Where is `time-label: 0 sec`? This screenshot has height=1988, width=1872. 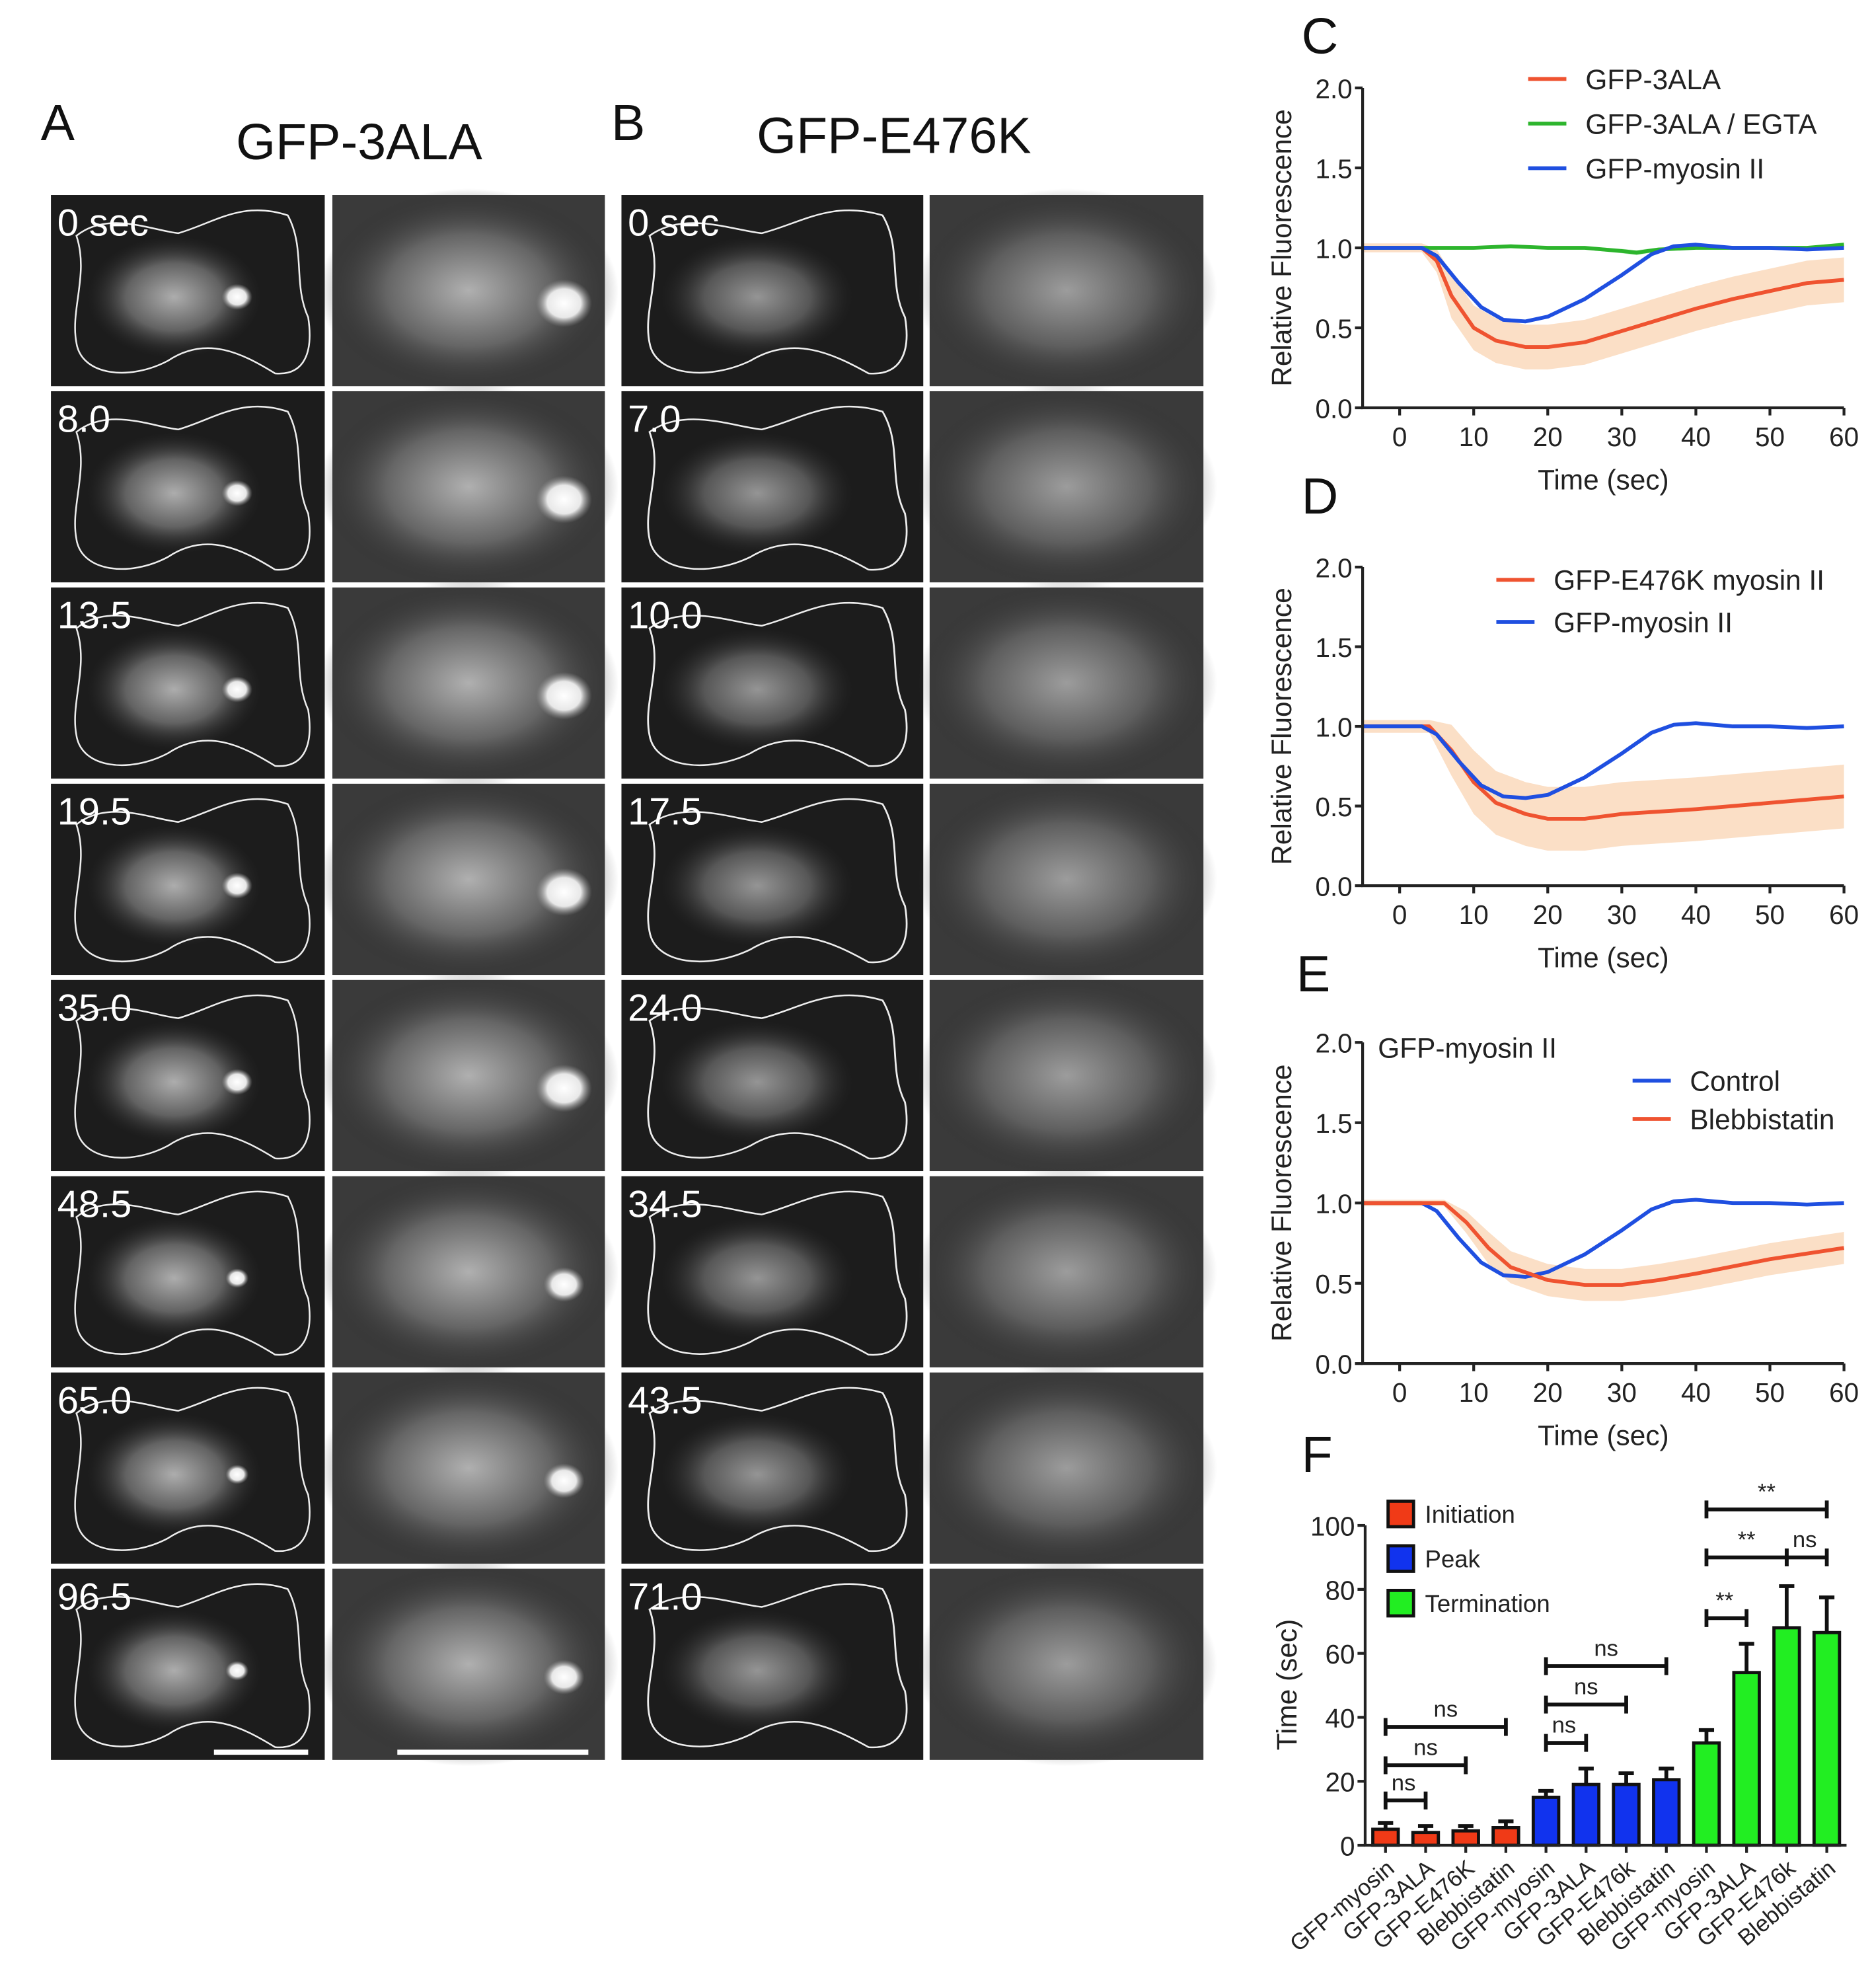
time-label: 0 sec is located at coordinates (103, 223).